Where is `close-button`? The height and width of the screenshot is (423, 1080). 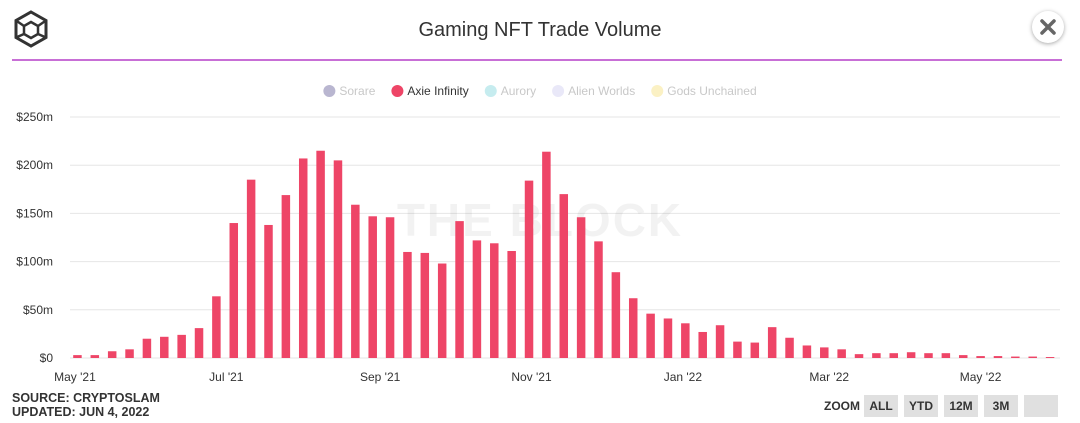
close-button is located at coordinates (1048, 27).